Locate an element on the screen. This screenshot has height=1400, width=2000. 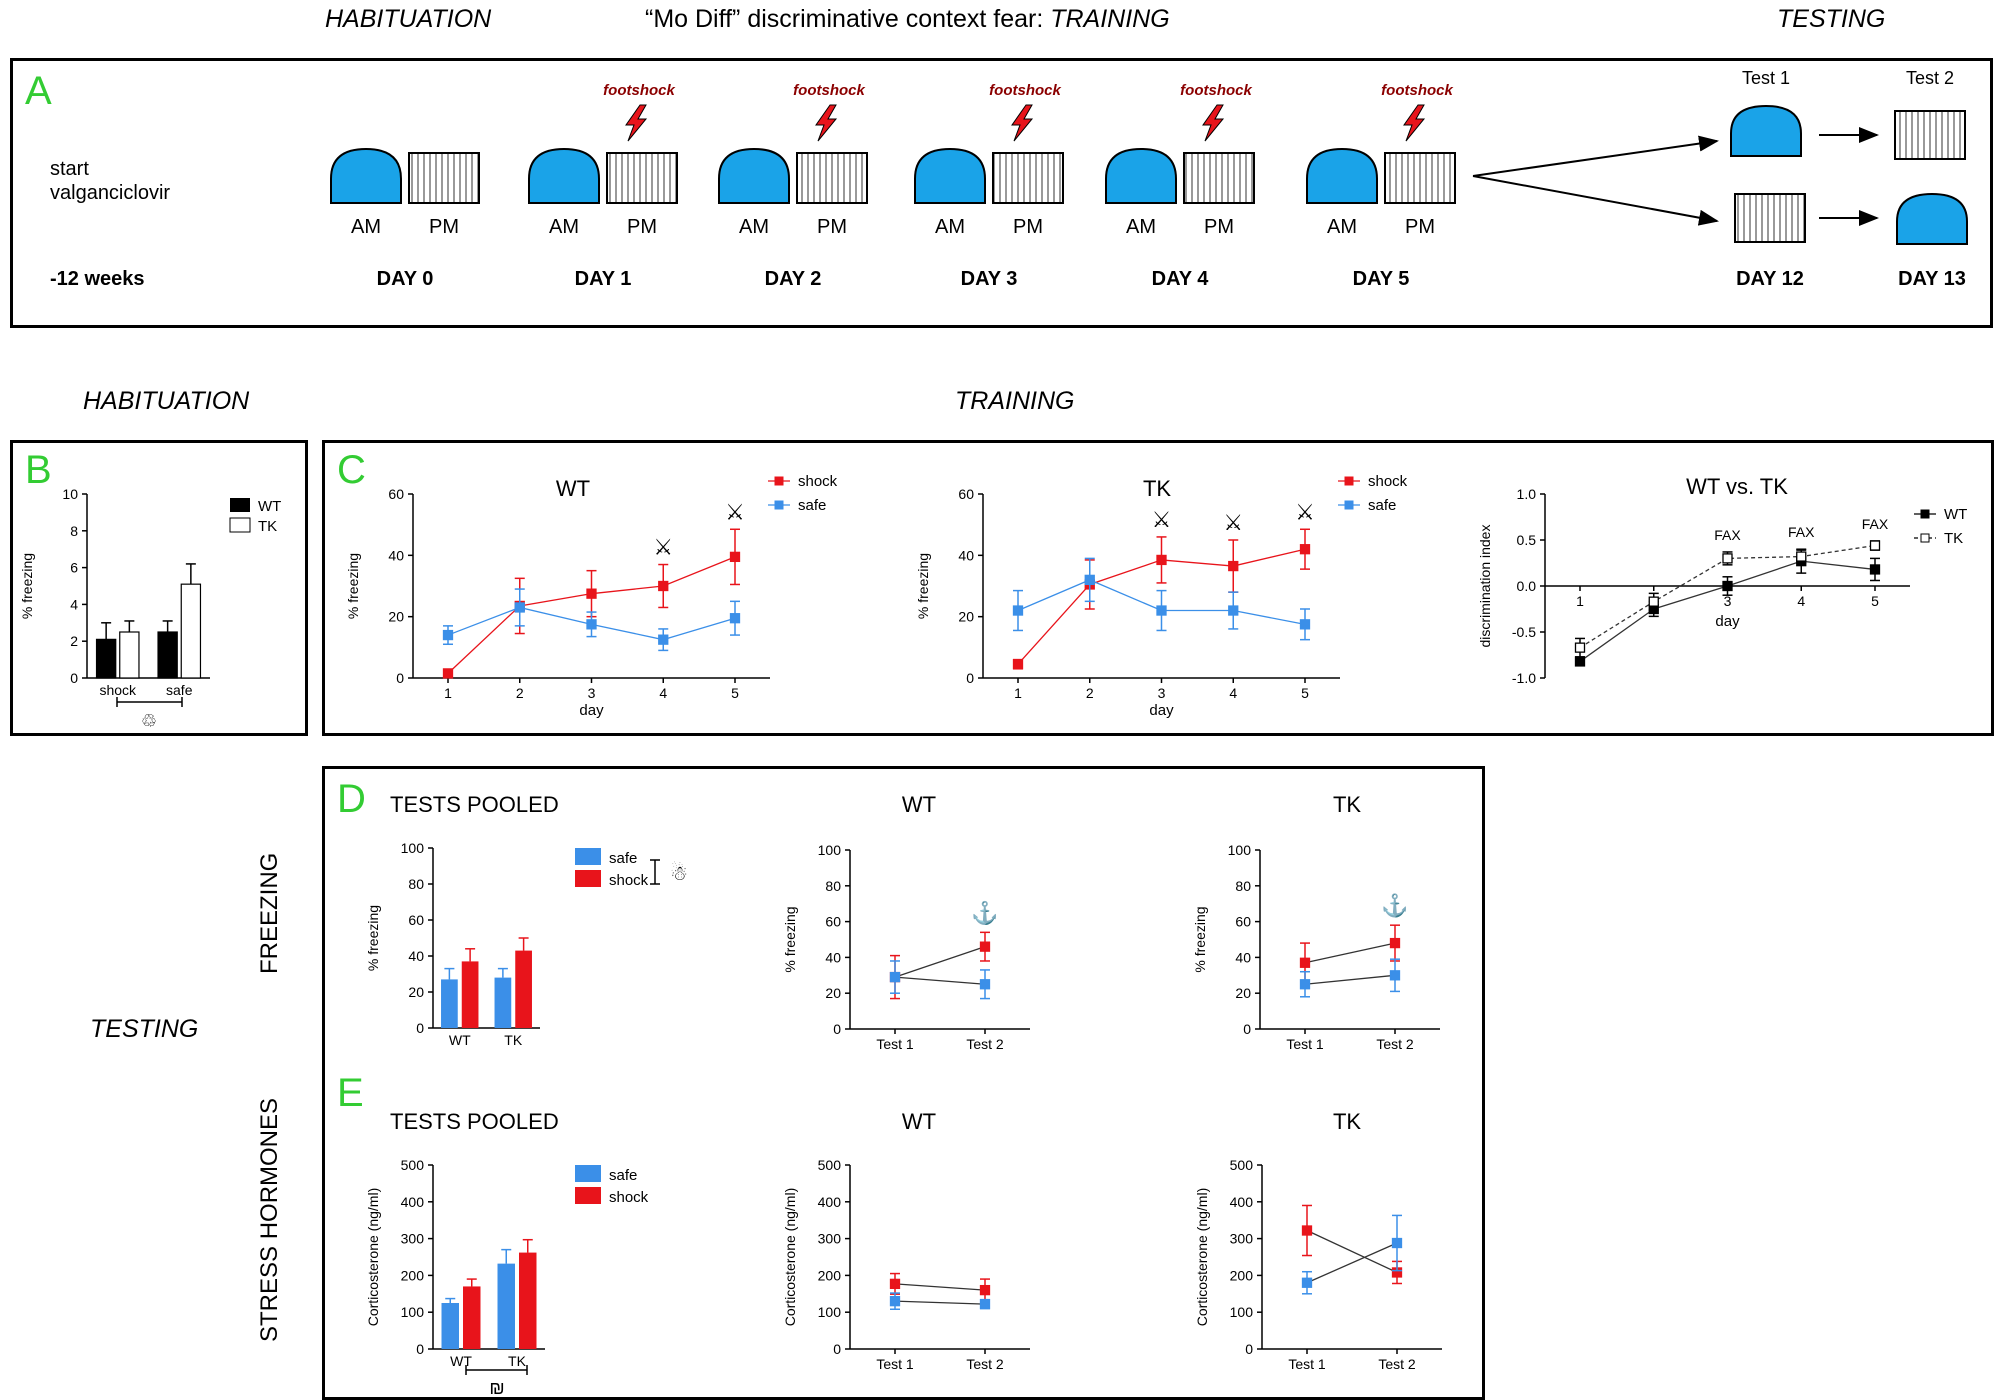
y-tick-label: 2 is located at coordinates (74, 641).